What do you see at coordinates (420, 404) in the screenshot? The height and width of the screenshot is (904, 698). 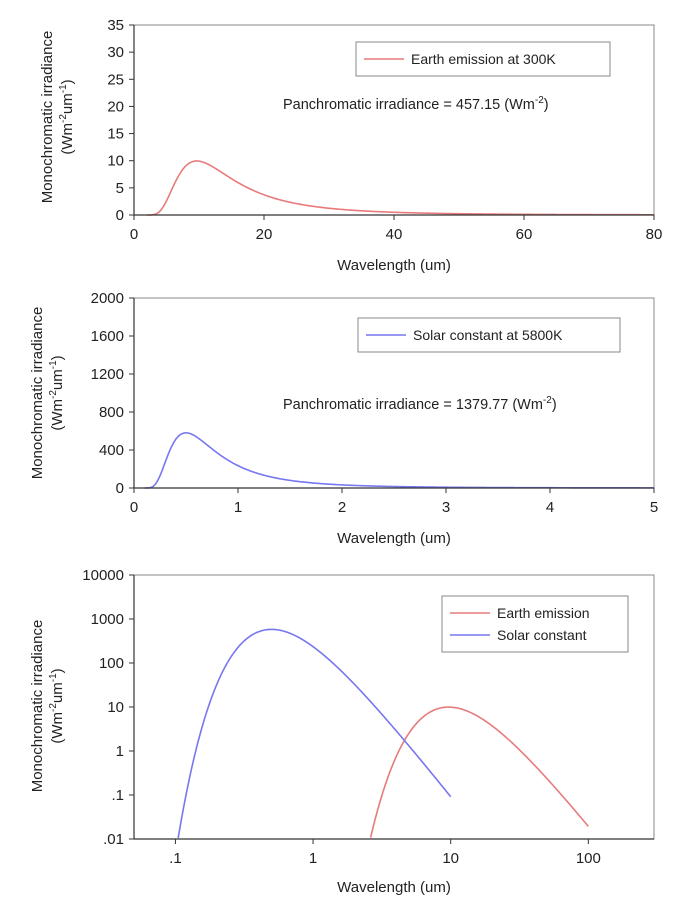 I see `solar-panchromatic-note: Panchromatic irradiance = 1379.77 (Wm-2)` at bounding box center [420, 404].